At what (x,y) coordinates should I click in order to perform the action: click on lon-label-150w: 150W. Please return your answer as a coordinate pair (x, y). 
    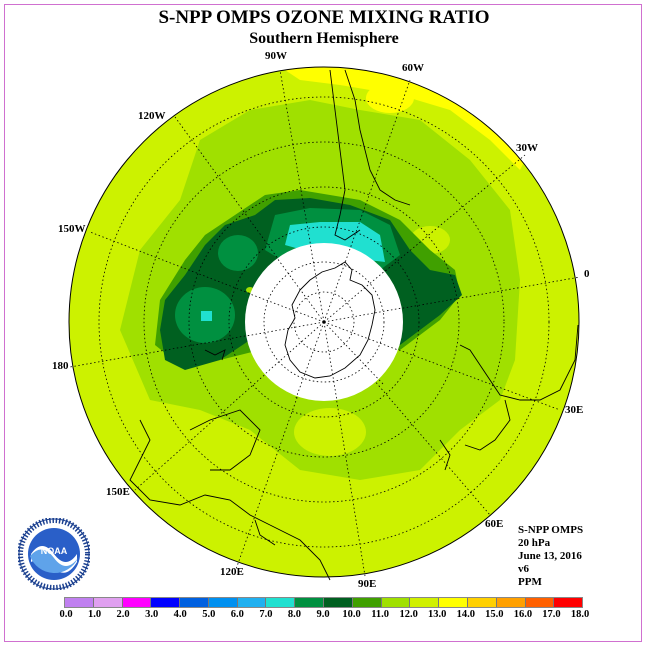
    Looking at the image, I should click on (72, 229).